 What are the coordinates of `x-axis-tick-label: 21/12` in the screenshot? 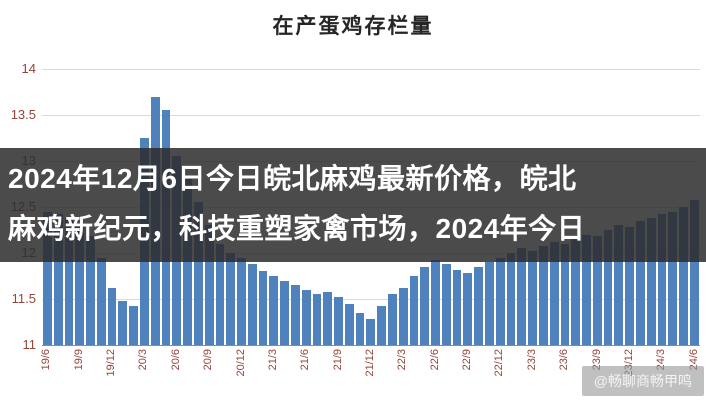 It's located at (370, 363).